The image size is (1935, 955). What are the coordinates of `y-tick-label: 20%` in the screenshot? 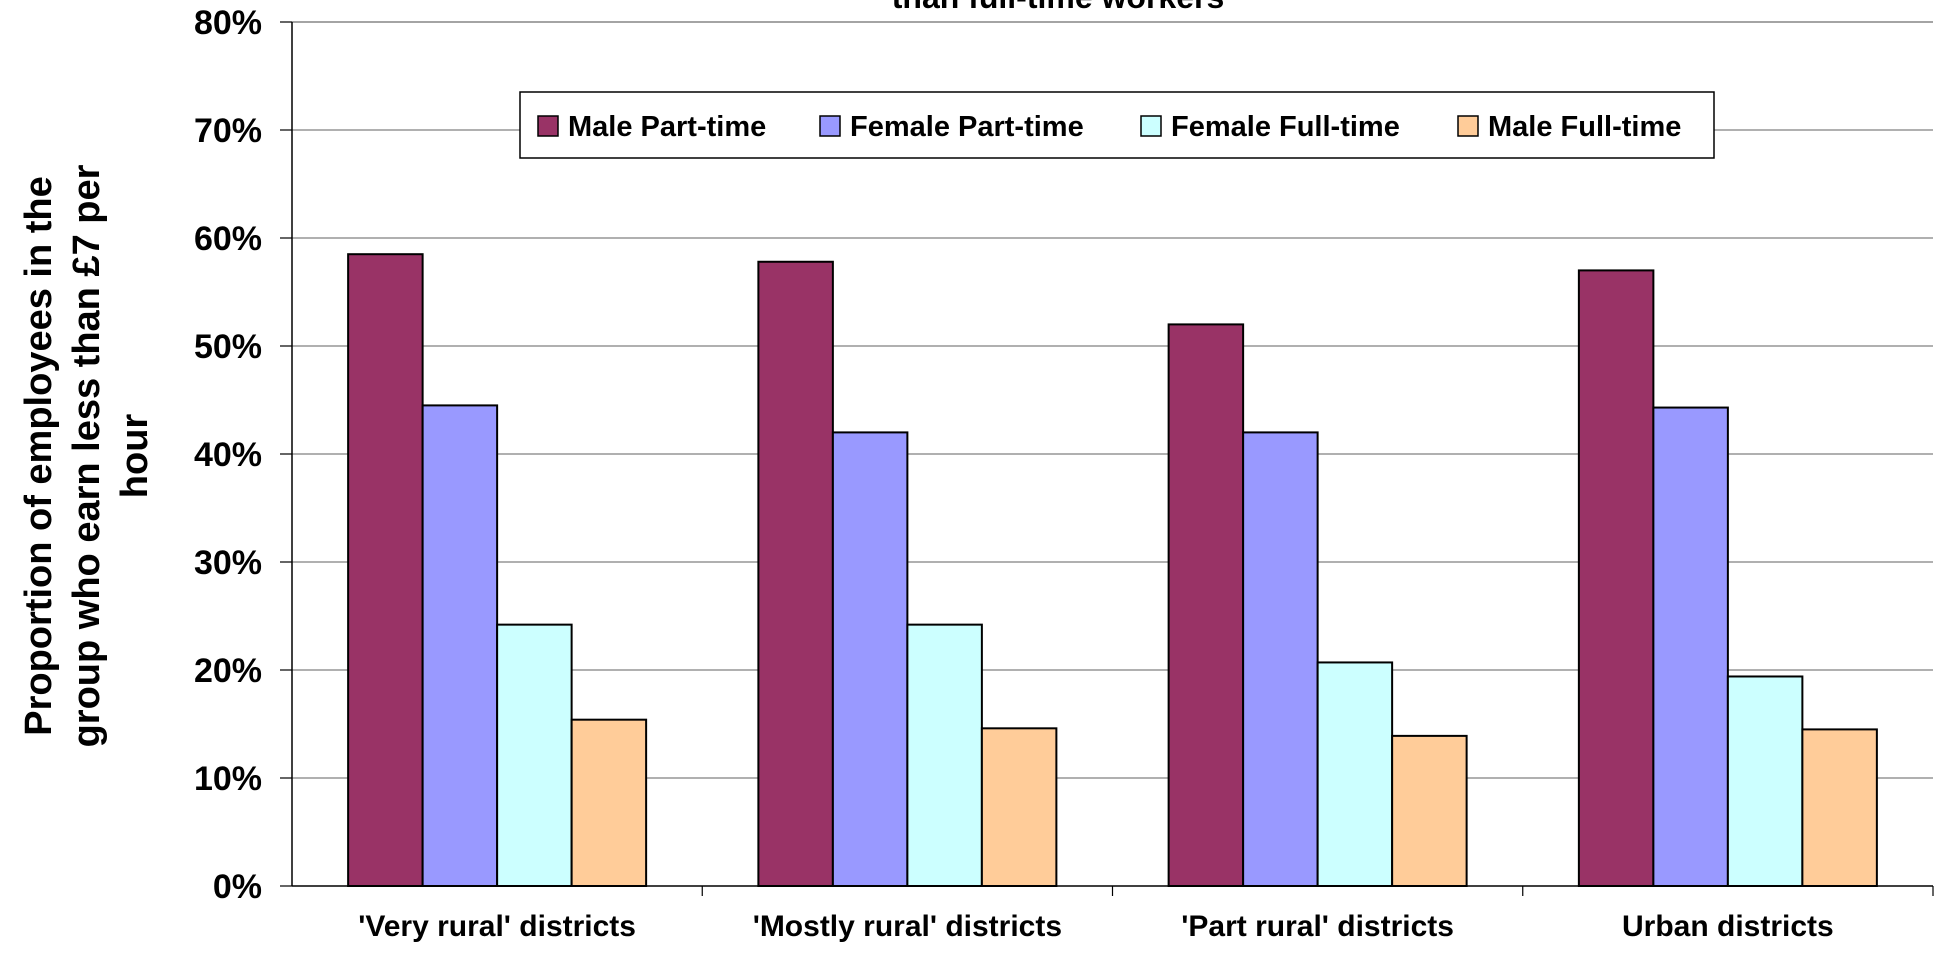 It's located at (228, 671).